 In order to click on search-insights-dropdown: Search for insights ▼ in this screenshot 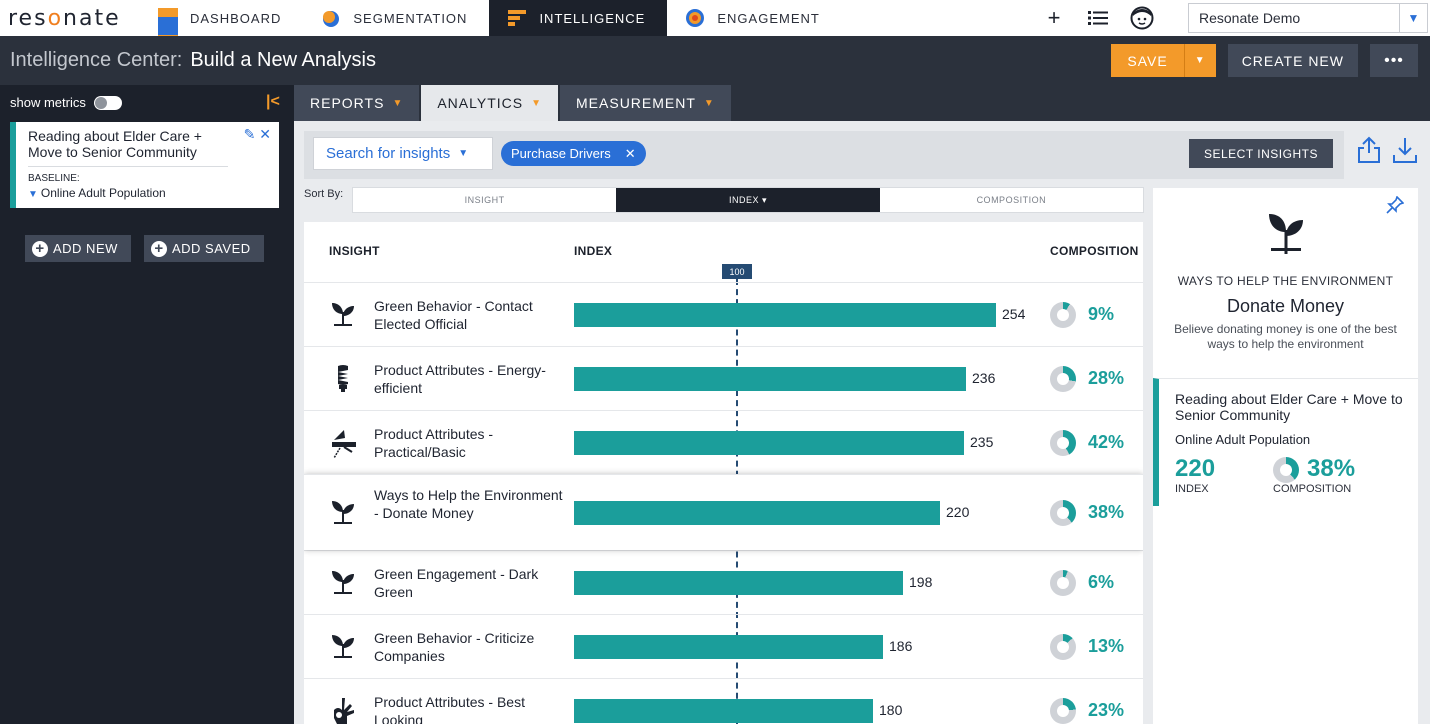, I will do `click(403, 153)`.